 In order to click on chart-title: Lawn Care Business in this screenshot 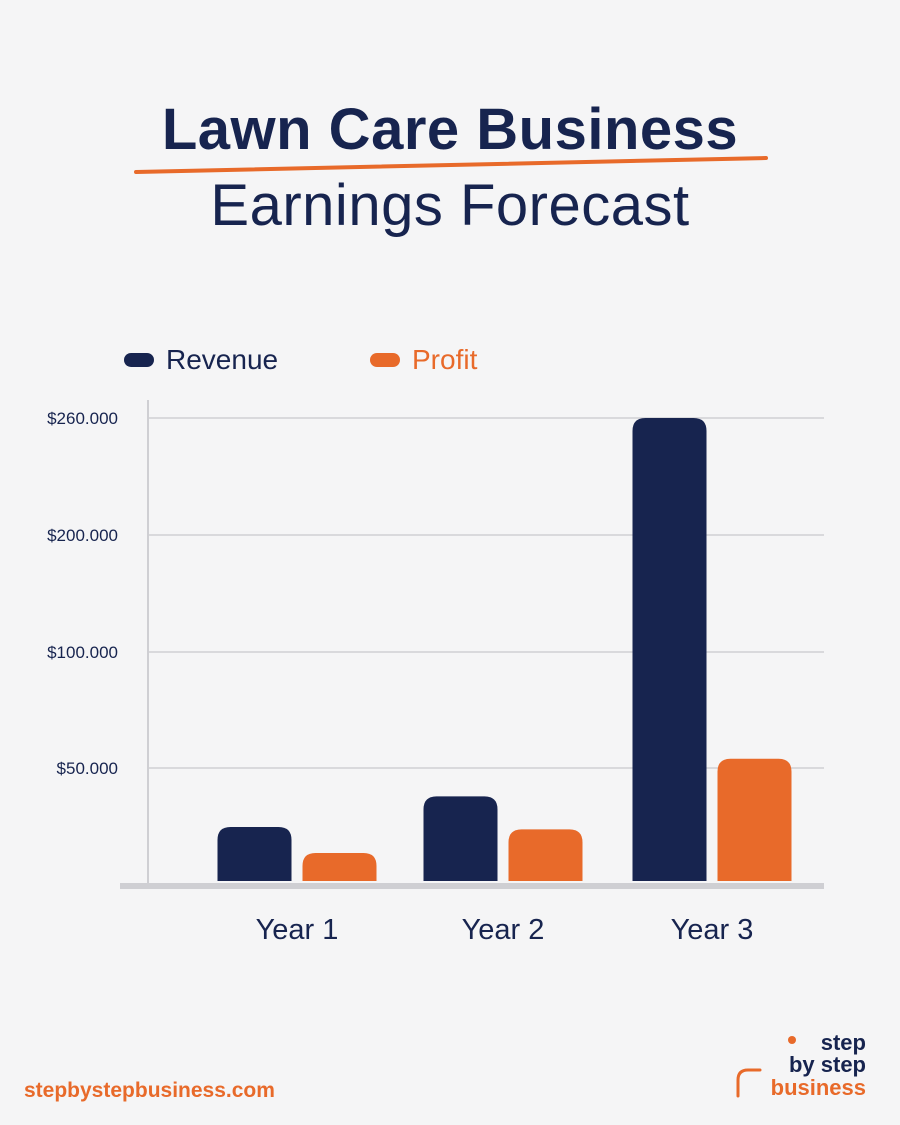, I will do `click(450, 129)`.